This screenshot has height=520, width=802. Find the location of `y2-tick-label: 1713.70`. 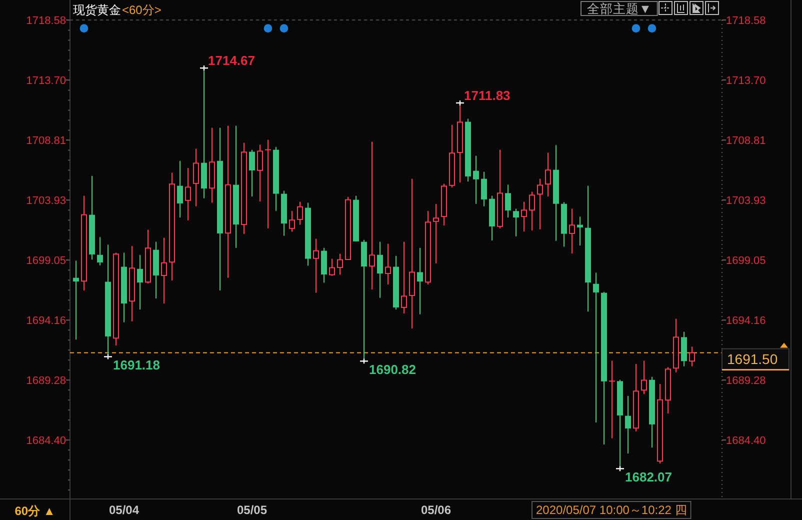

y2-tick-label: 1713.70 is located at coordinates (46, 80).